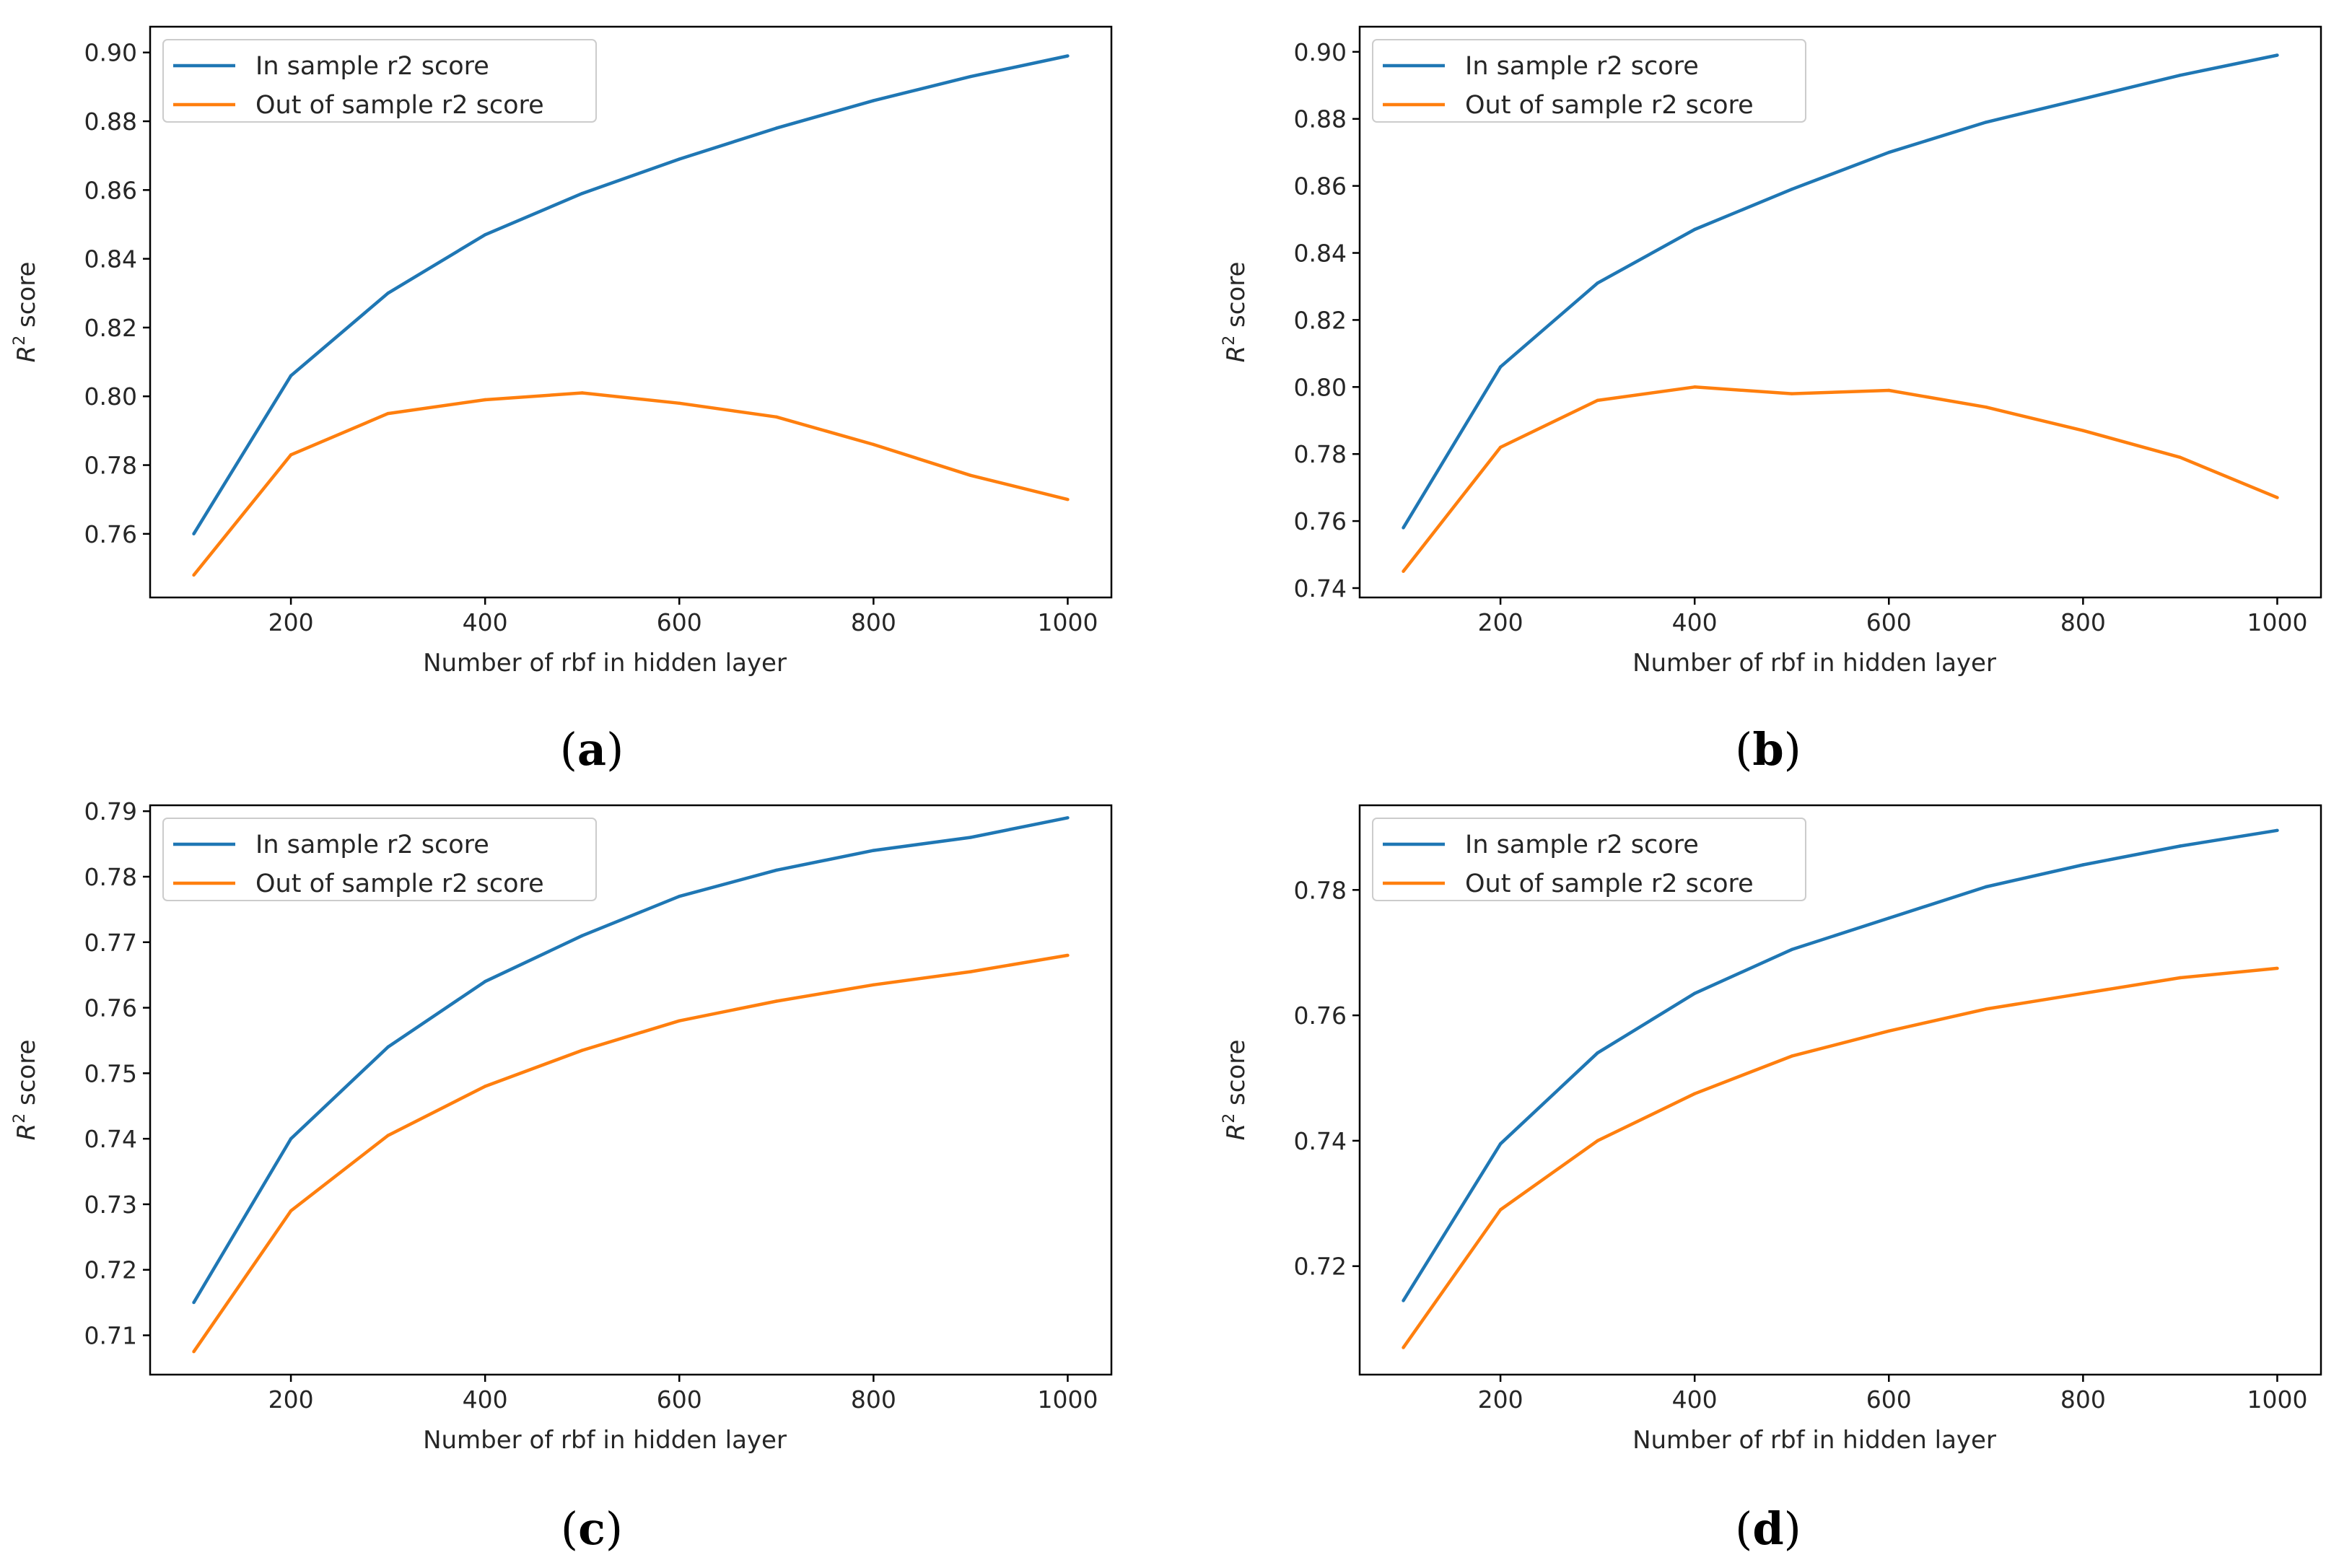 The height and width of the screenshot is (1568, 2339). I want to click on panel-caption: (d), so click(1768, 1529).